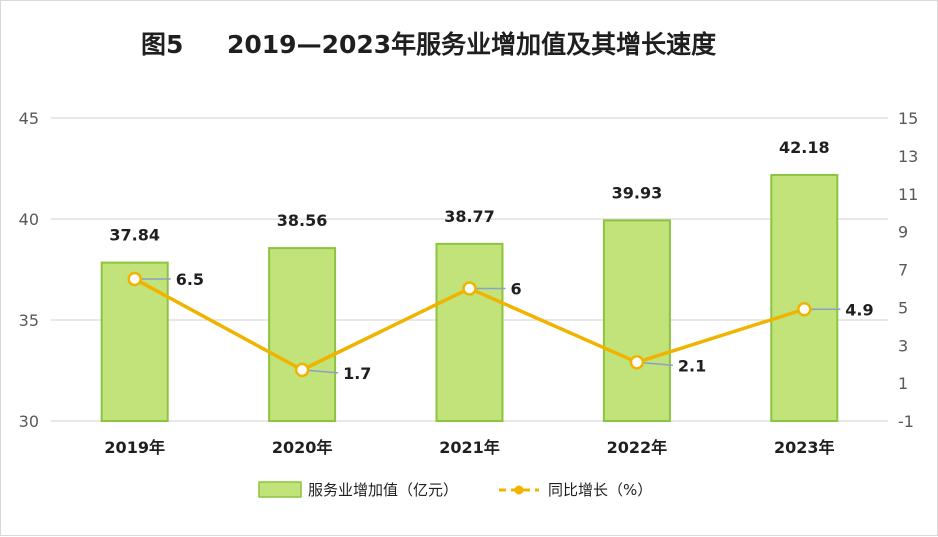 The width and height of the screenshot is (938, 537). I want to click on left-tick-label: 35, so click(29, 320).